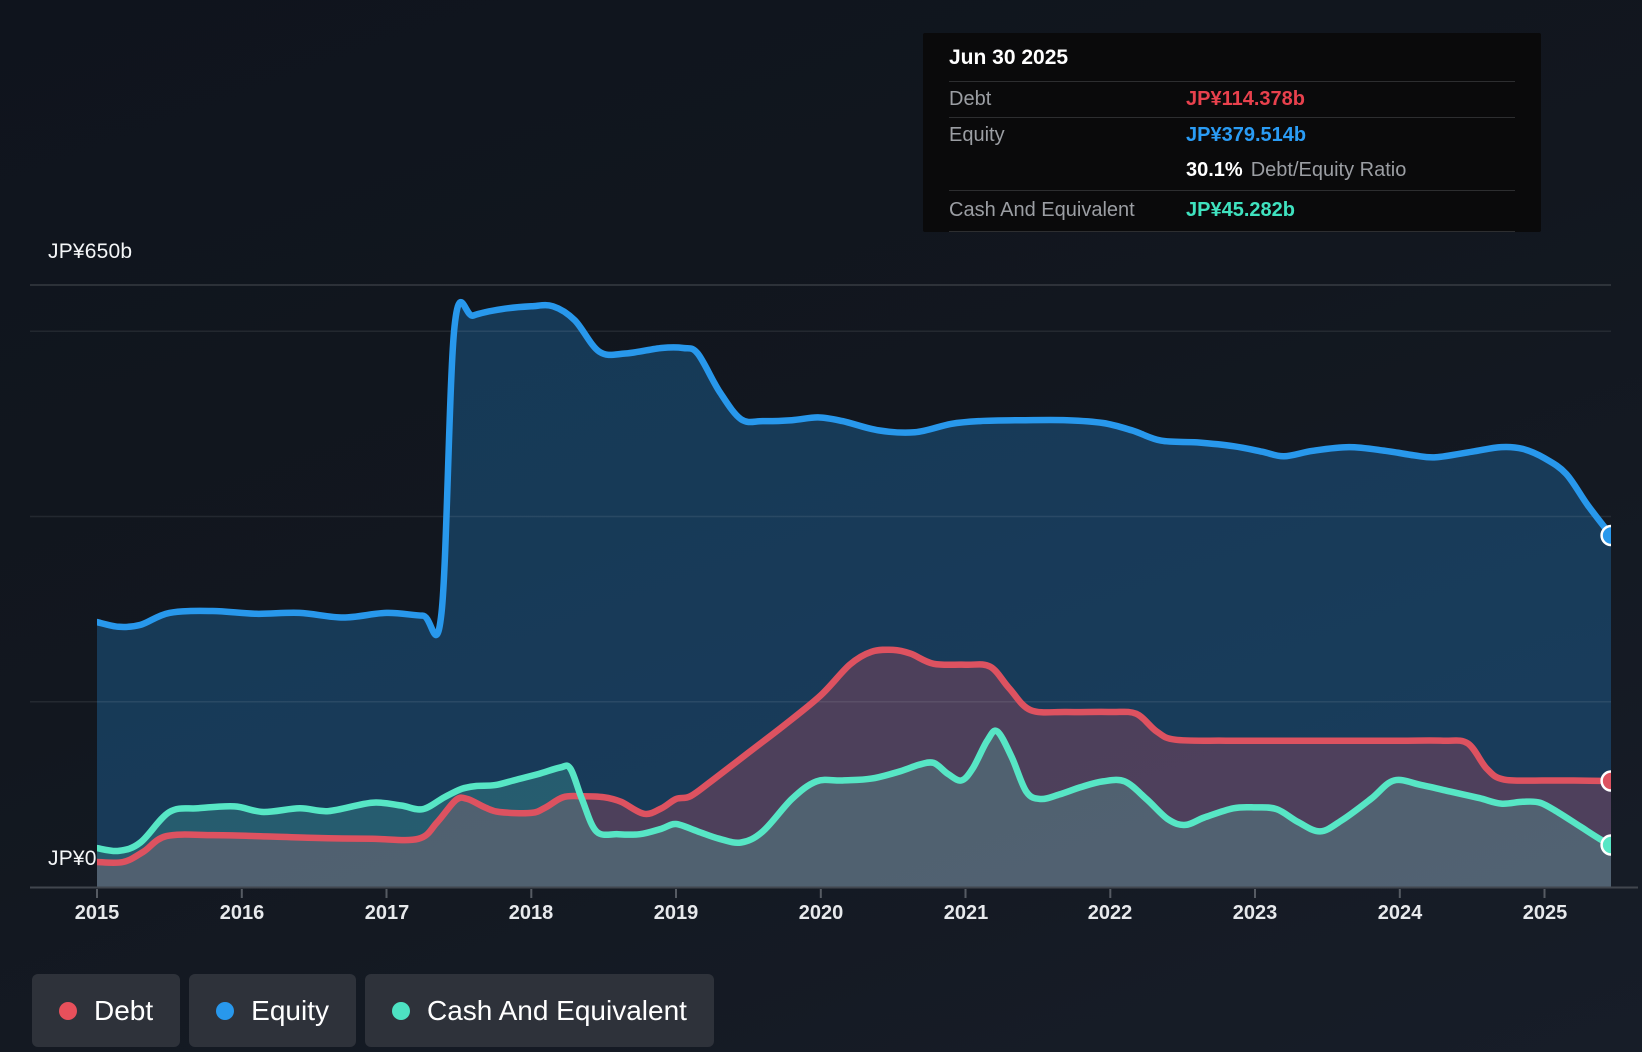 Image resolution: width=1642 pixels, height=1052 pixels. Describe the element at coordinates (90, 251) in the screenshot. I see `y-axis-max-label: JP¥650b` at that location.